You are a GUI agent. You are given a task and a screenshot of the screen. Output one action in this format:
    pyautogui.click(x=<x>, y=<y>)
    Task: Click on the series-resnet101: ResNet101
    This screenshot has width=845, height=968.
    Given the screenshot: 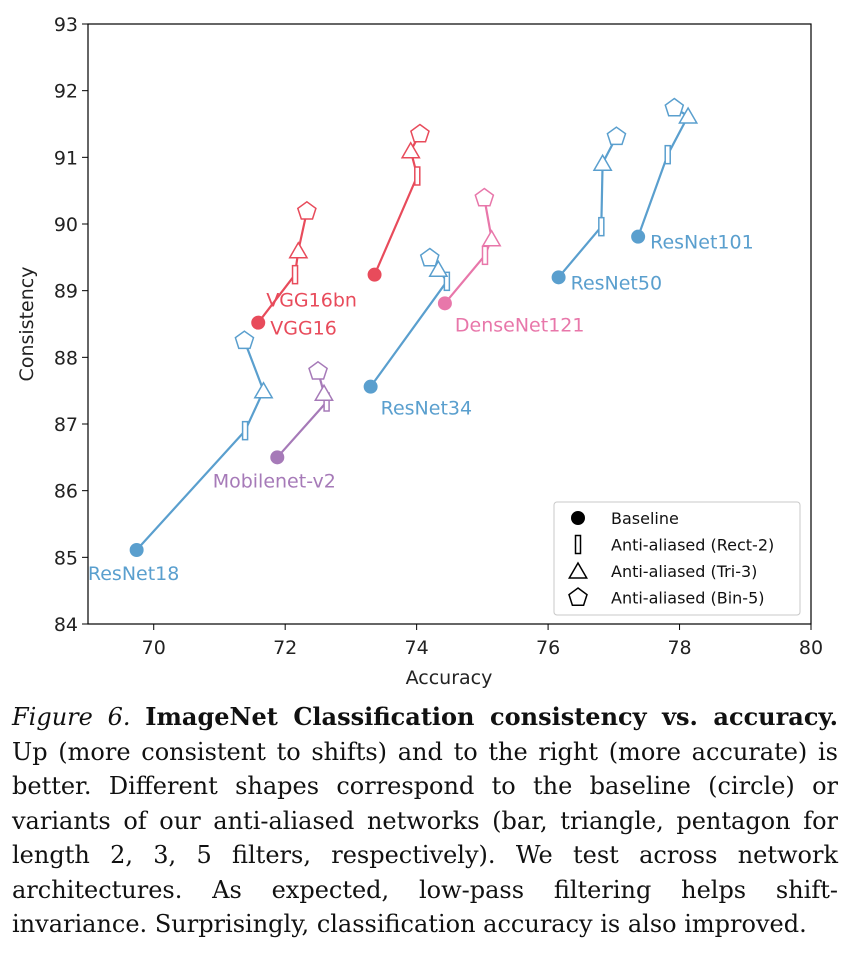 What is the action you would take?
    pyautogui.click(x=692, y=175)
    